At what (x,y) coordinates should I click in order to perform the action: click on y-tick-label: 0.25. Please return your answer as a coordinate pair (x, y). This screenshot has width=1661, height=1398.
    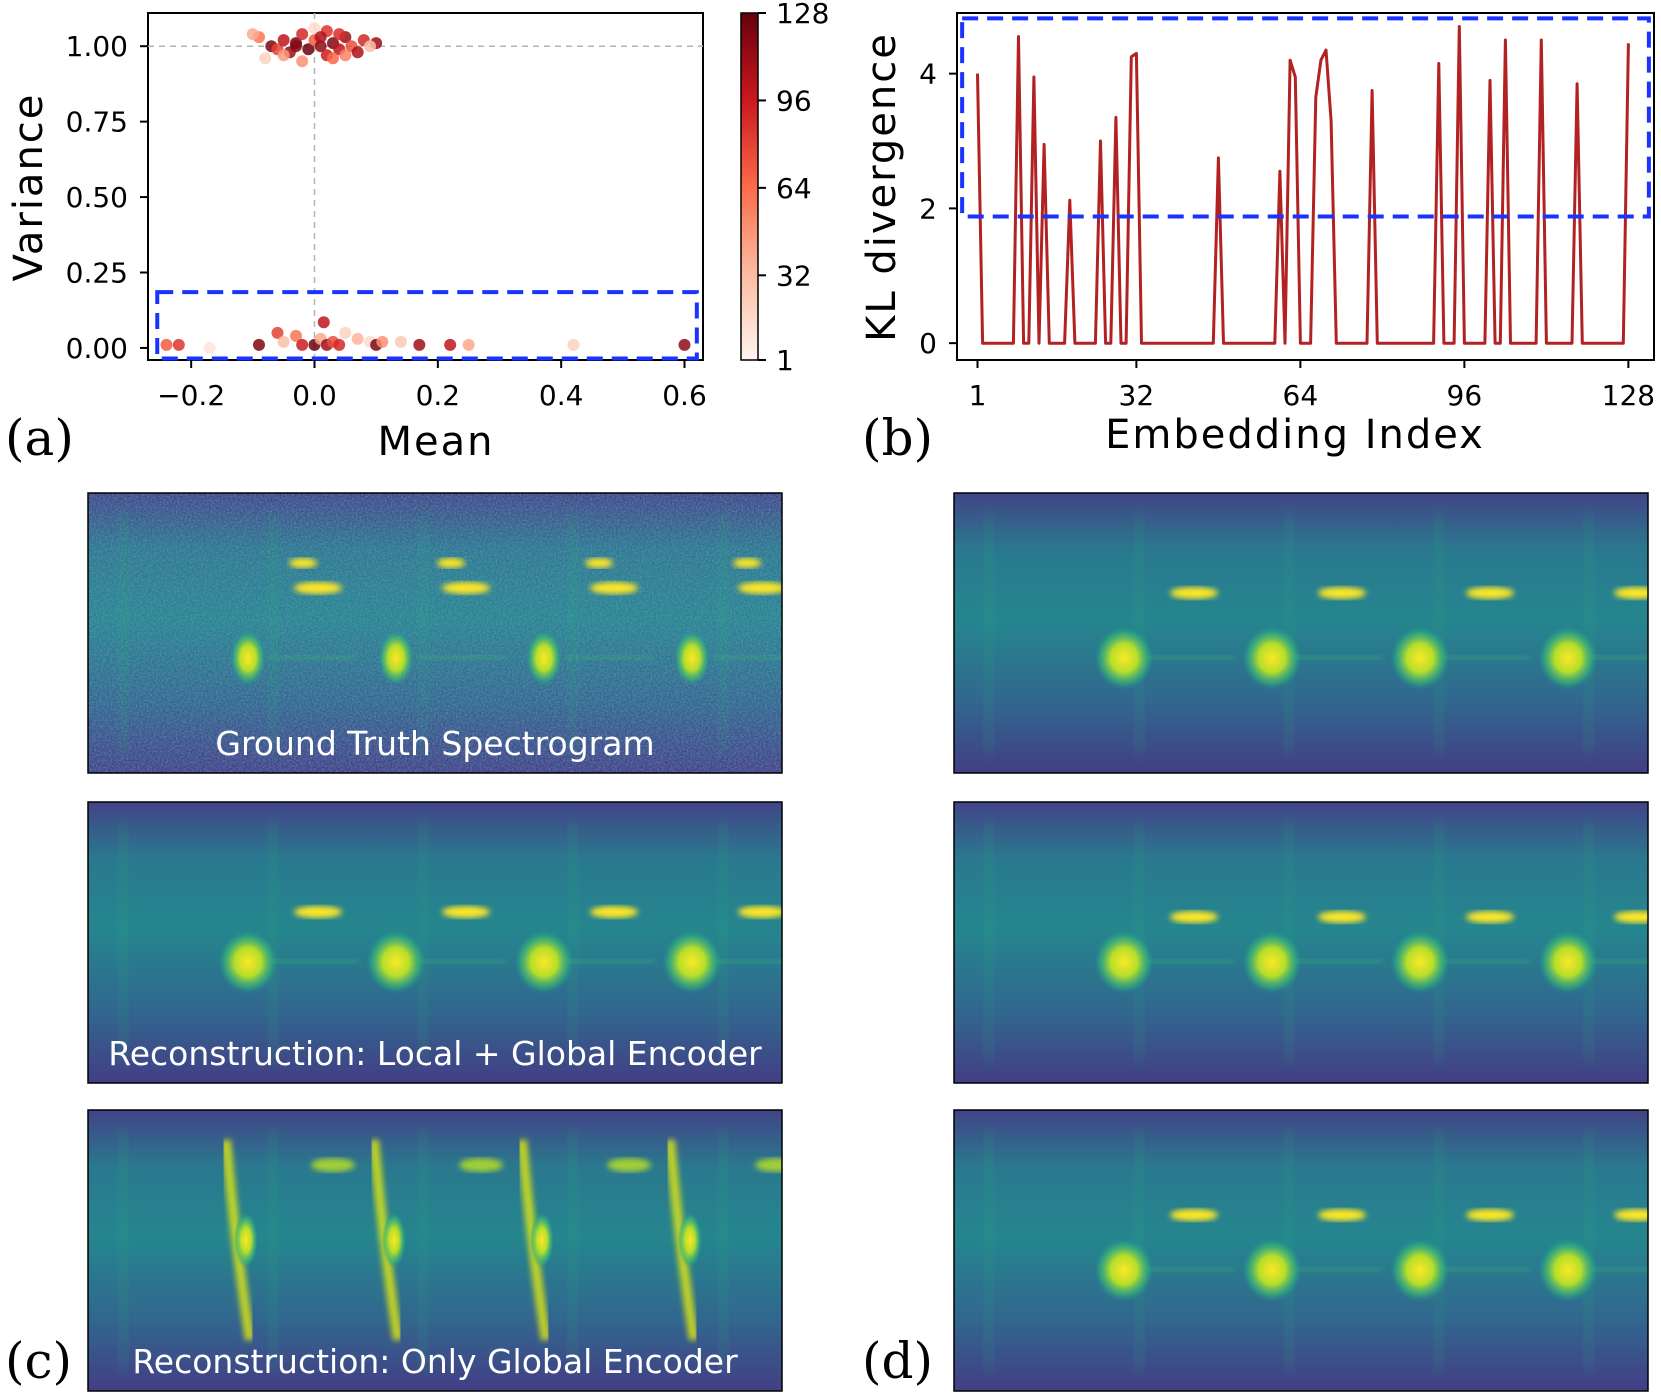
    Looking at the image, I should click on (97, 272).